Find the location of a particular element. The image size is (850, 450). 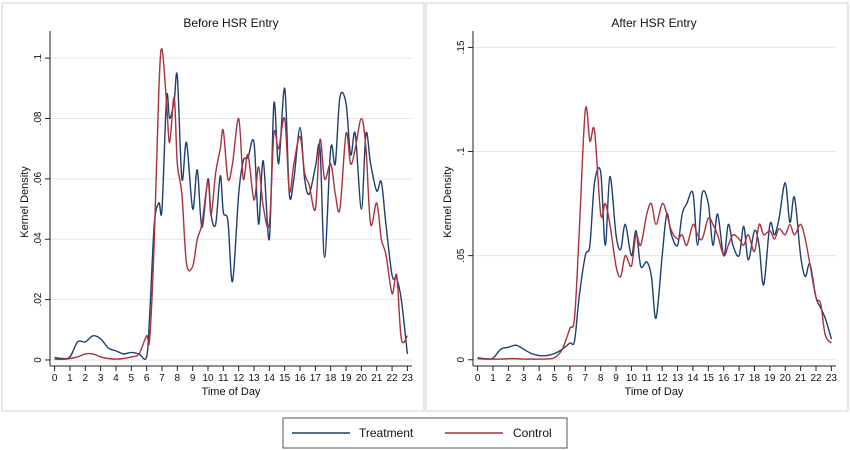

chart-title: After HSR Entry is located at coordinates (653, 23).